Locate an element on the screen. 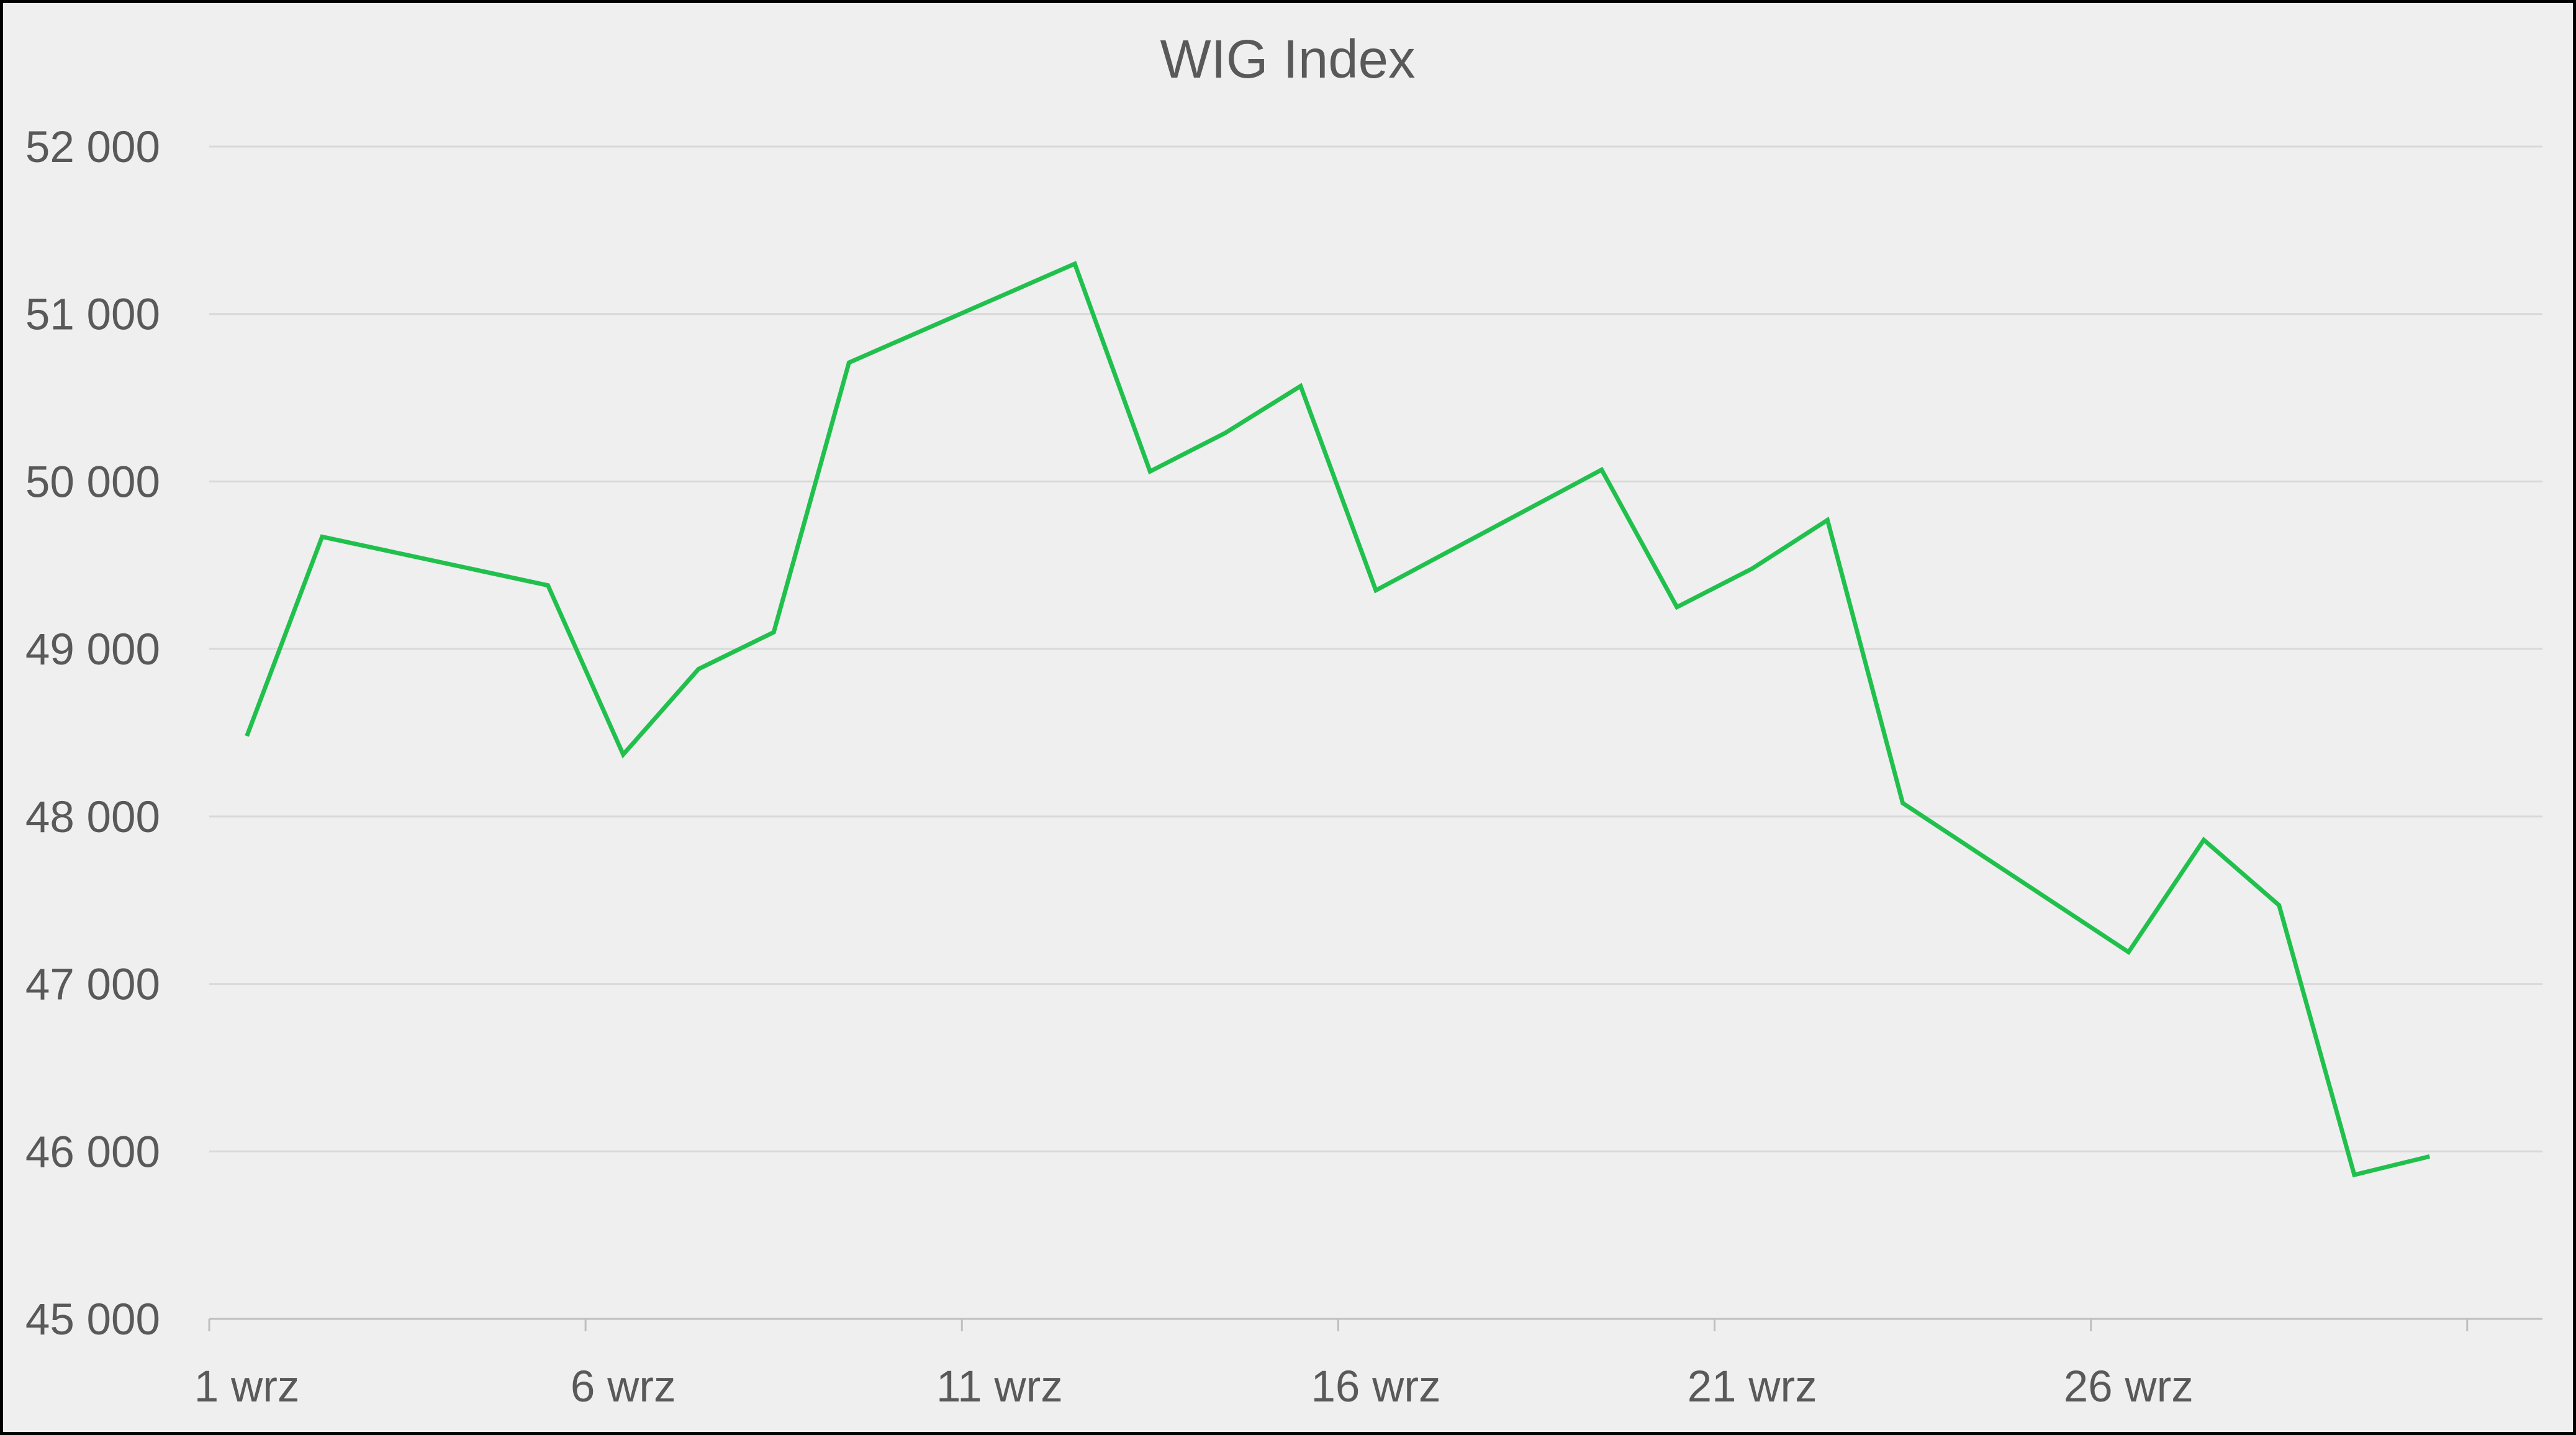 The height and width of the screenshot is (1435, 2576). y-tick-label: 49 000 is located at coordinates (92, 649).